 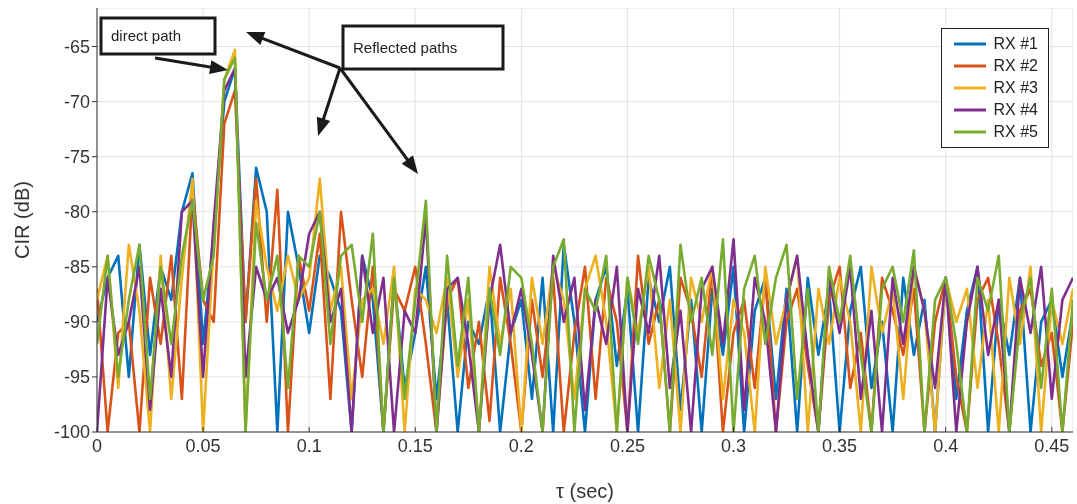 I want to click on y-tick-label: -90, so click(x=76, y=322).